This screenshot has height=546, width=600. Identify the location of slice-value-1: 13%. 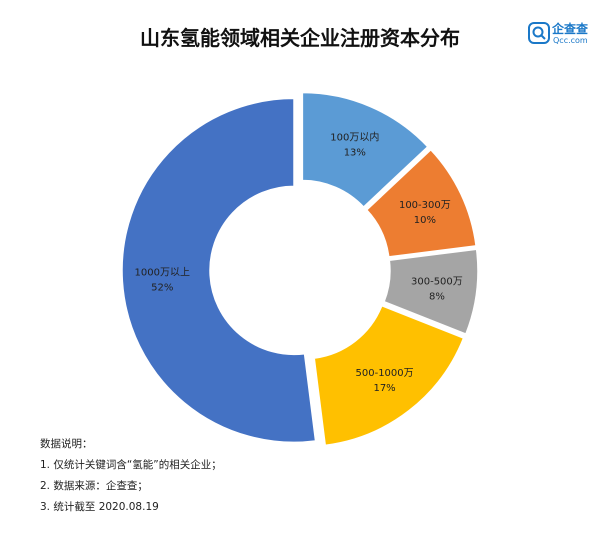
(355, 152).